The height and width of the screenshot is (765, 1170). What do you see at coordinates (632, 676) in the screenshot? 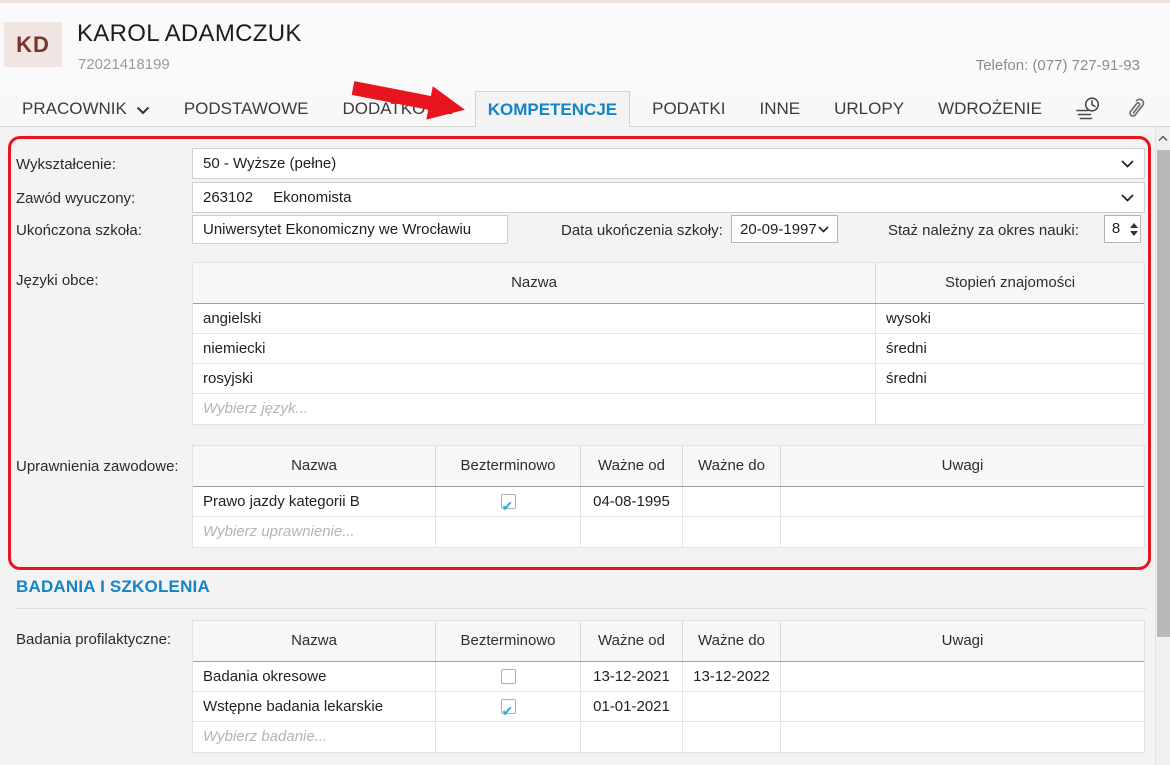
I see `examination-valid-from: 13-12-2021` at bounding box center [632, 676].